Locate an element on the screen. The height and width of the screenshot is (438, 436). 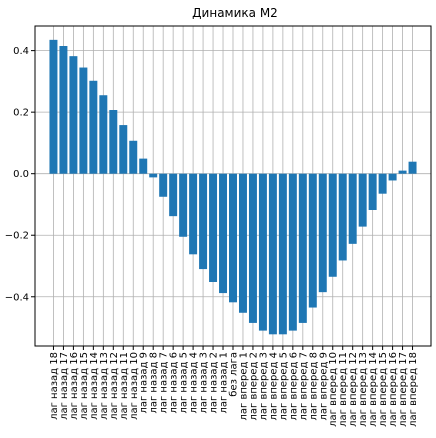
x-tick-label: лаг вперед 13 is located at coordinates (363, 389).